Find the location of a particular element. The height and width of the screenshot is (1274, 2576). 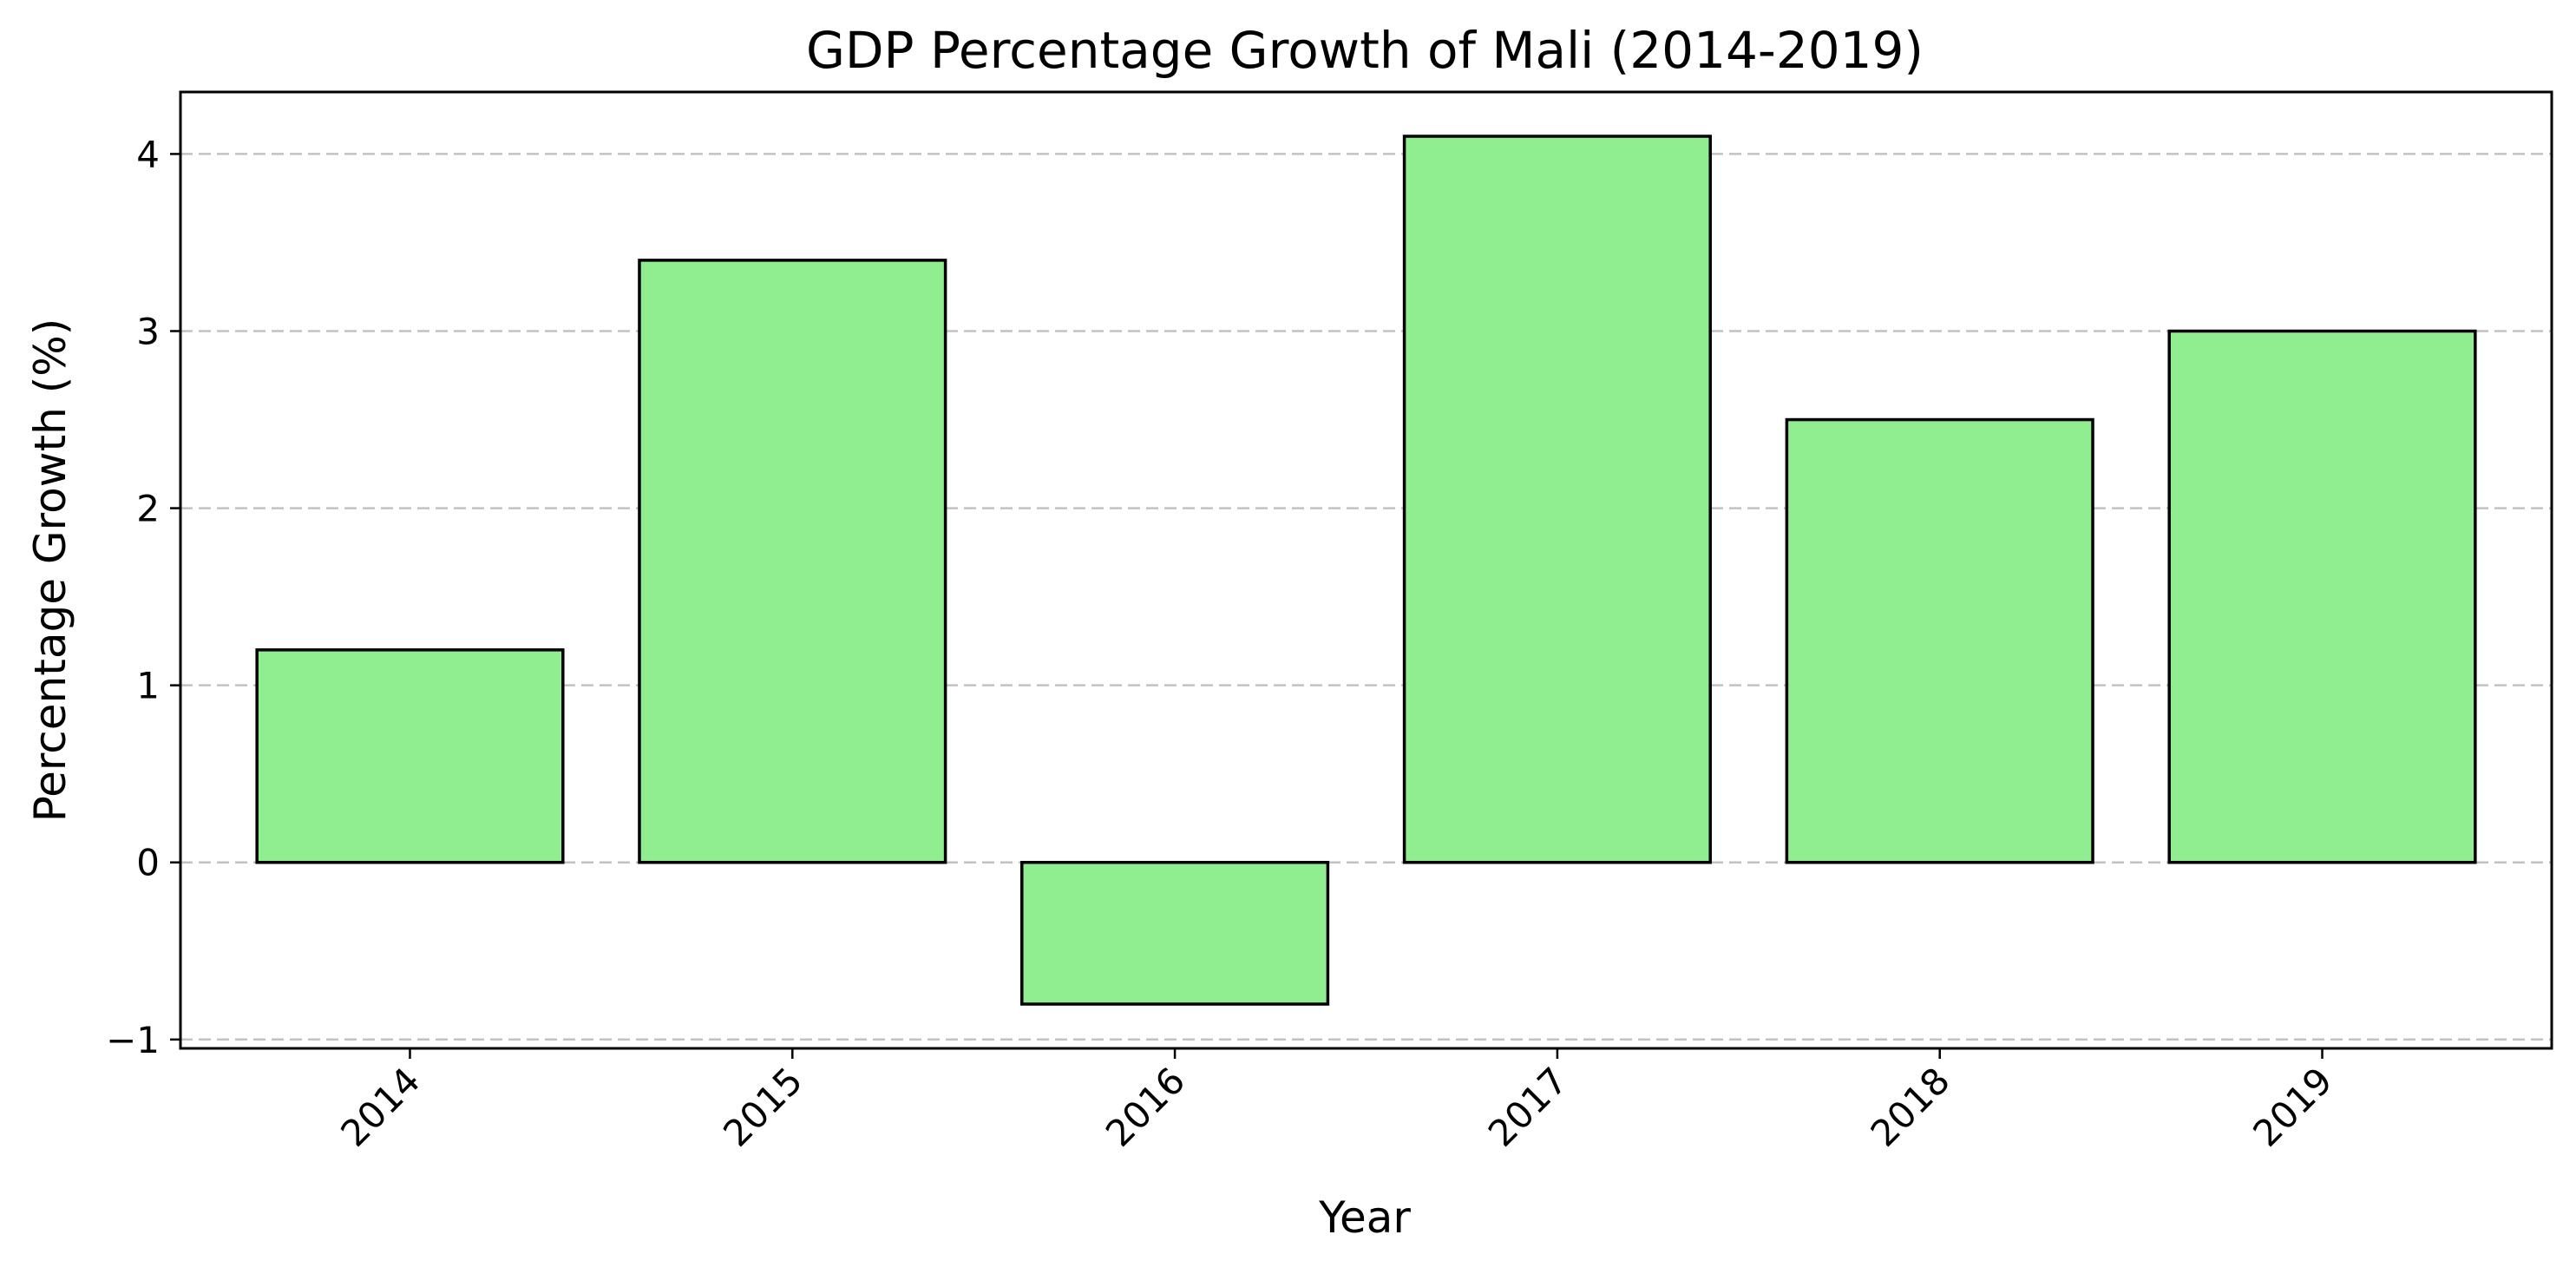

y-axis-label: Percentage Growth (%) is located at coordinates (50, 570).